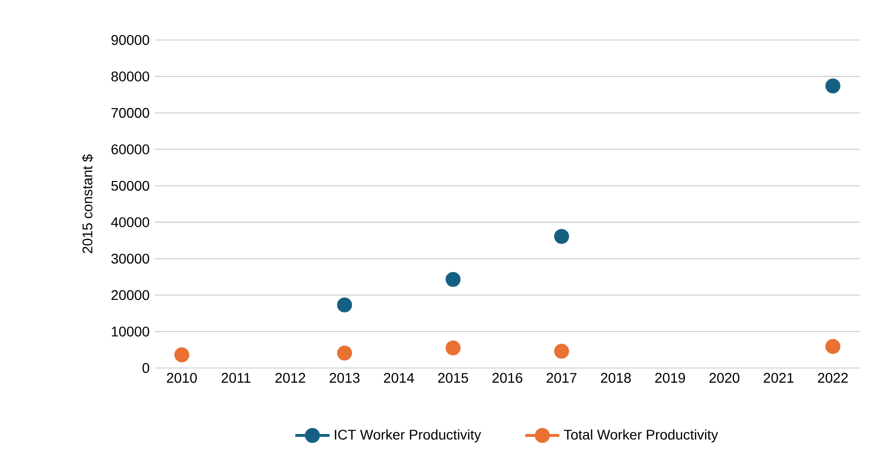 The height and width of the screenshot is (470, 879). I want to click on legend-label: Total Worker Productivity, so click(641, 435).